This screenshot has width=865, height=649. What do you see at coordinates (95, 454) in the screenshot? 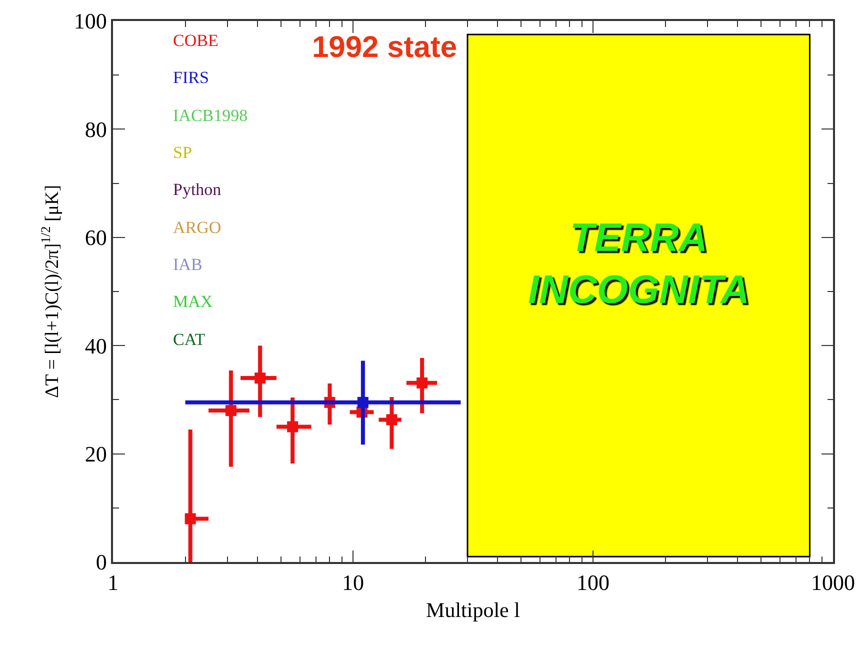
I see `y-tick-label: 20` at bounding box center [95, 454].